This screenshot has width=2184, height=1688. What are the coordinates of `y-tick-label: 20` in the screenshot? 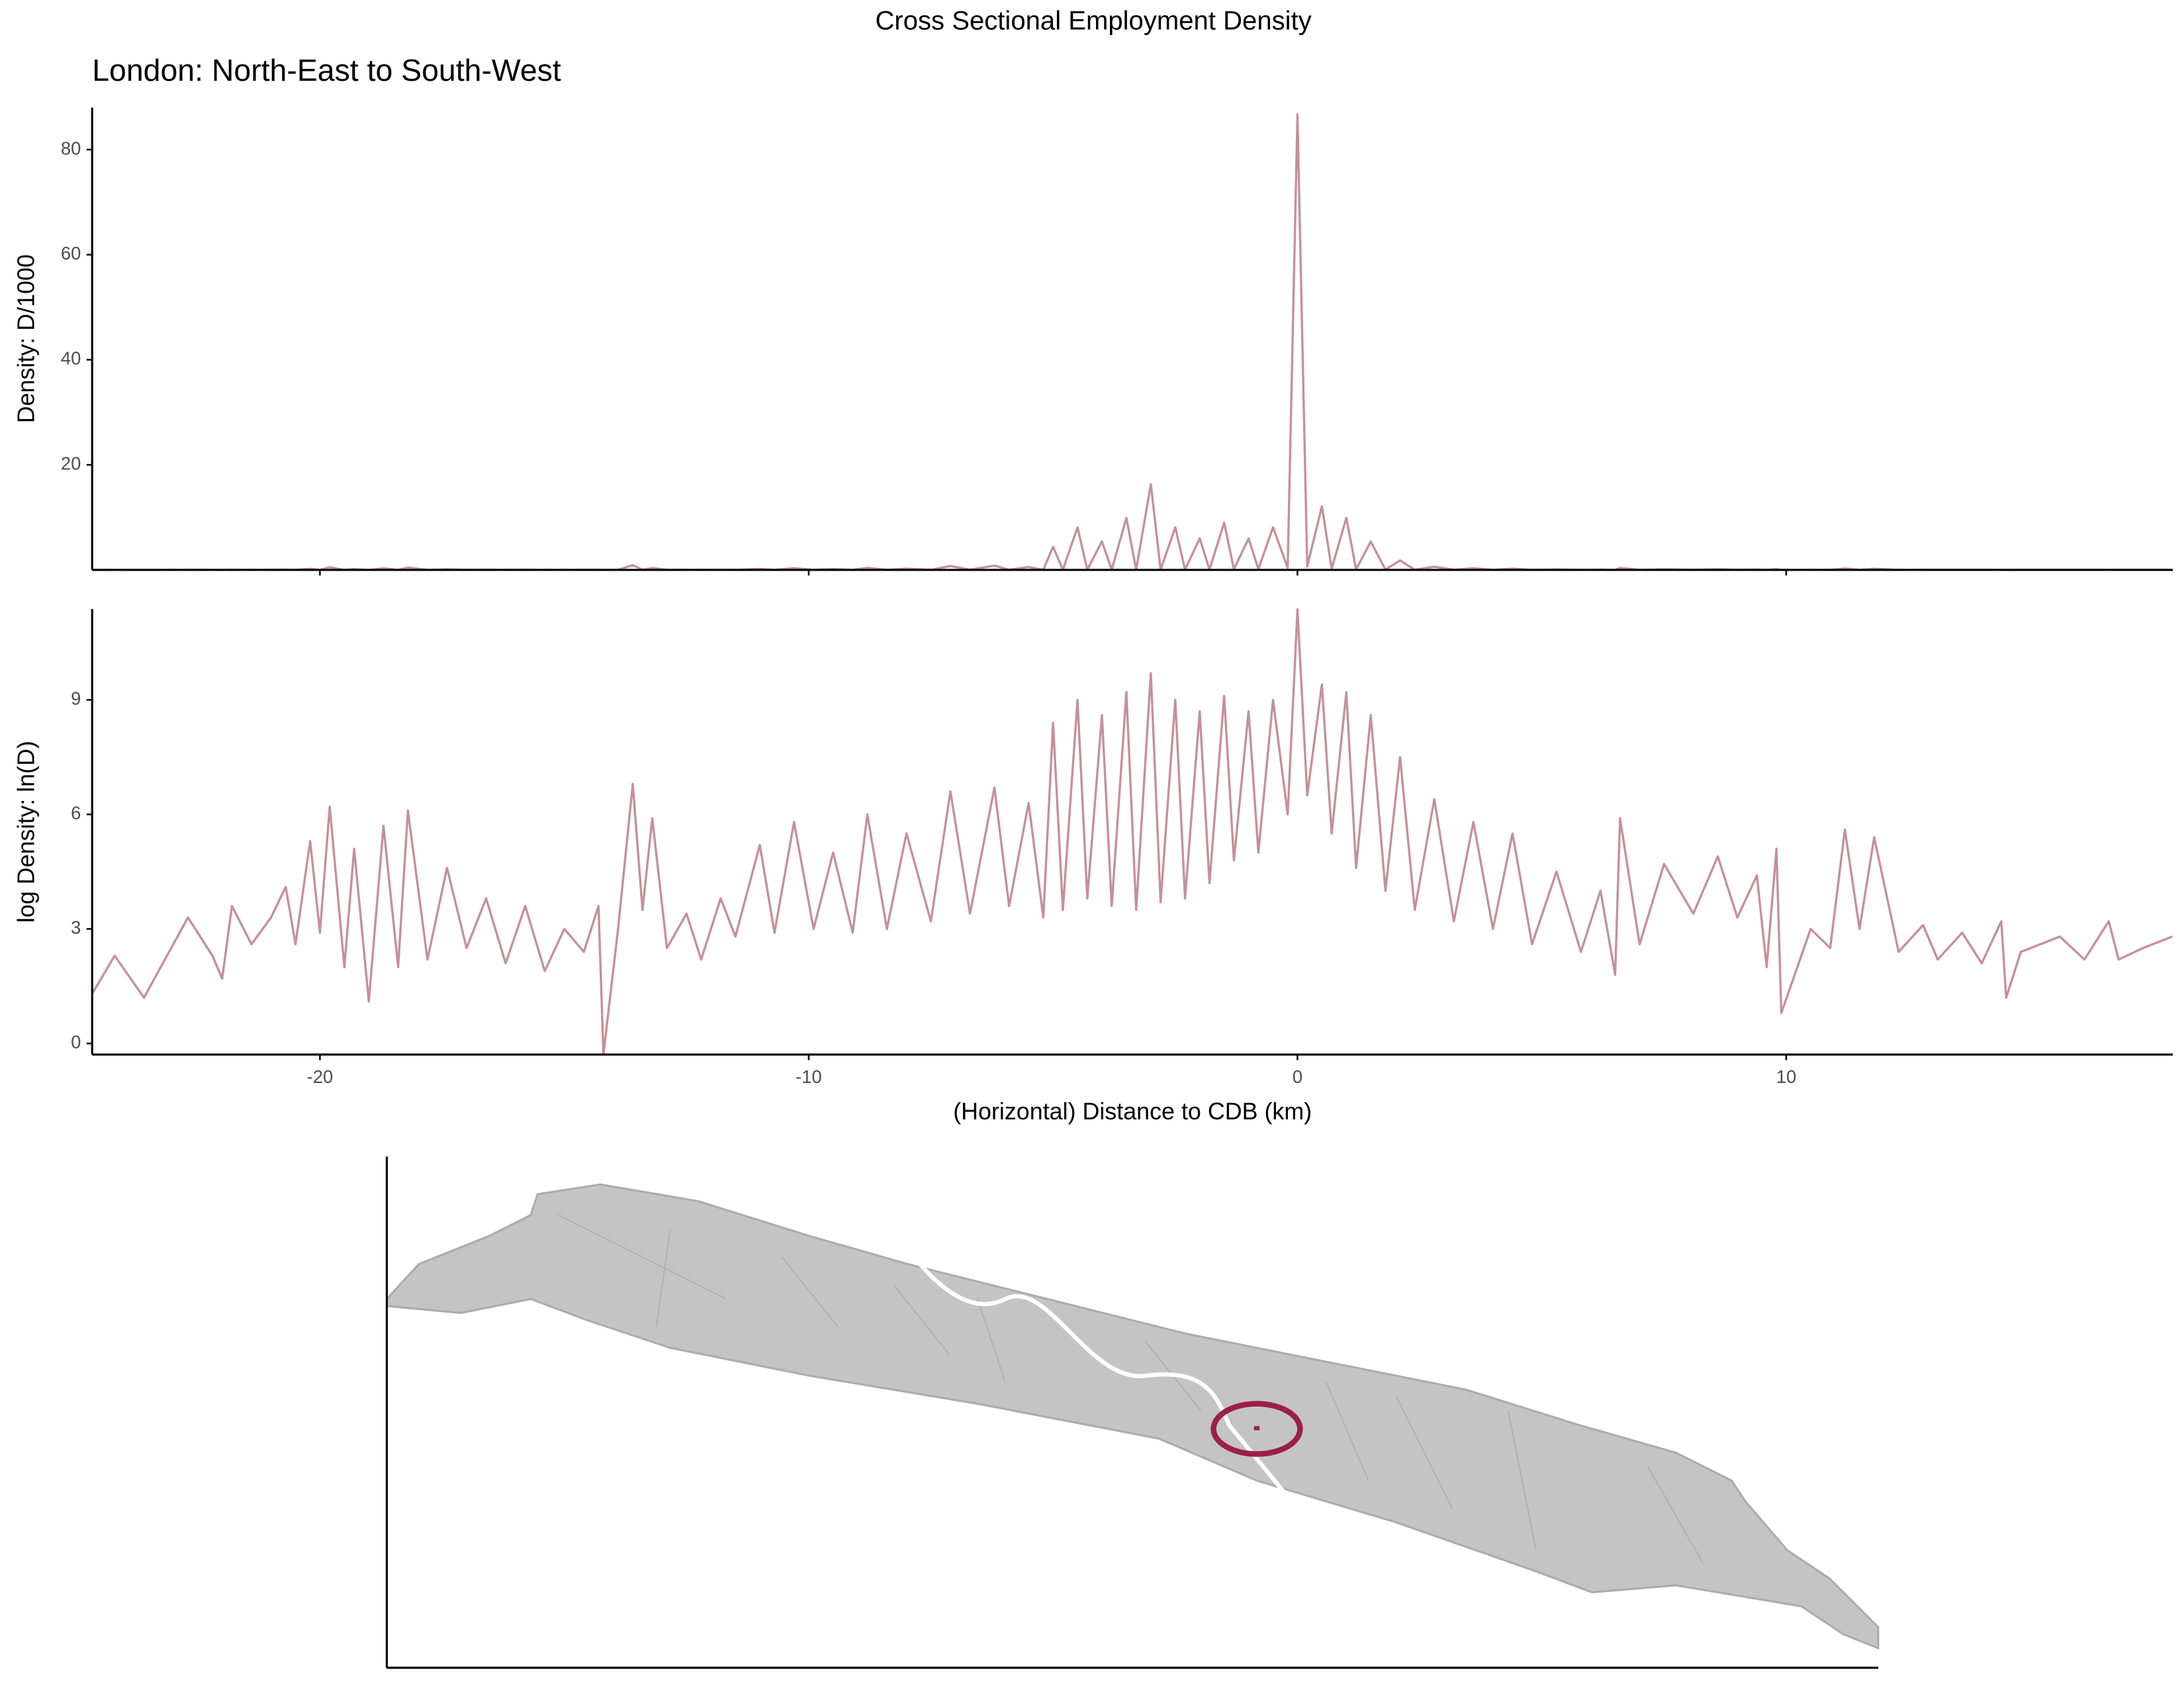 It's located at (71, 463).